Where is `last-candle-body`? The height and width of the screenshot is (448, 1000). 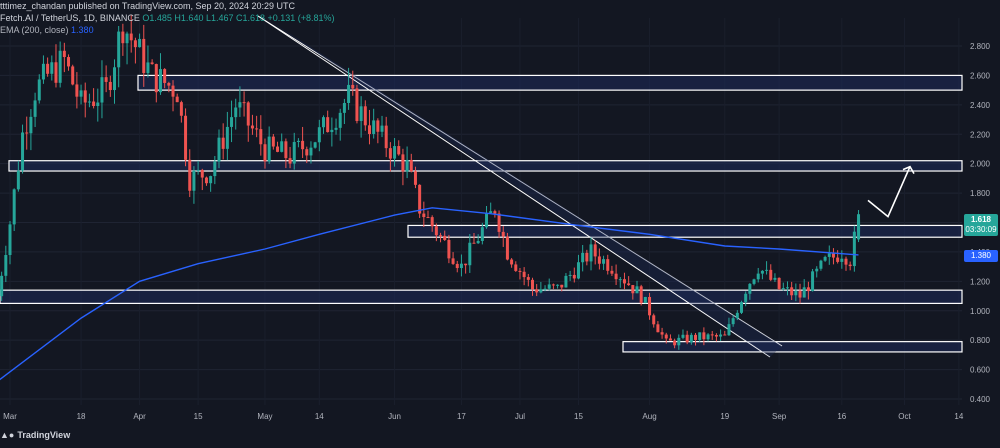 last-candle-body is located at coordinates (859, 229).